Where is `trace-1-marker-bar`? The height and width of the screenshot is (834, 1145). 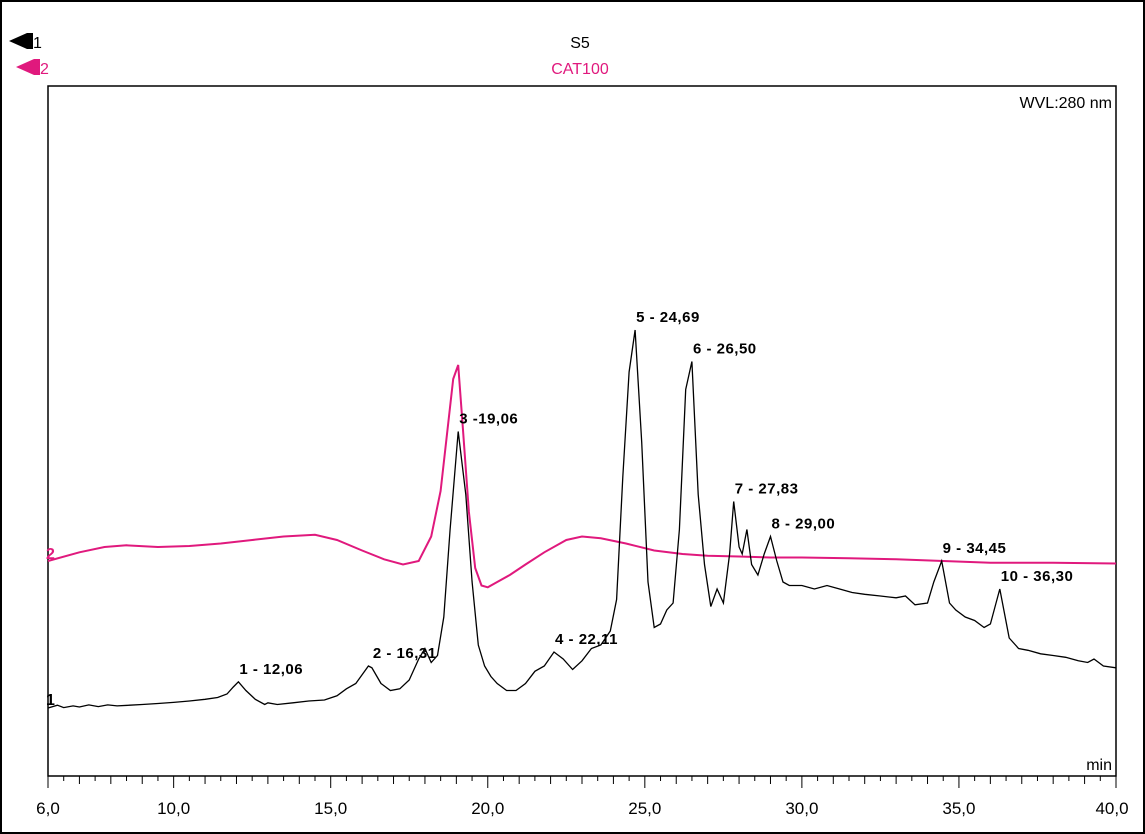 trace-1-marker-bar is located at coordinates (30, 41).